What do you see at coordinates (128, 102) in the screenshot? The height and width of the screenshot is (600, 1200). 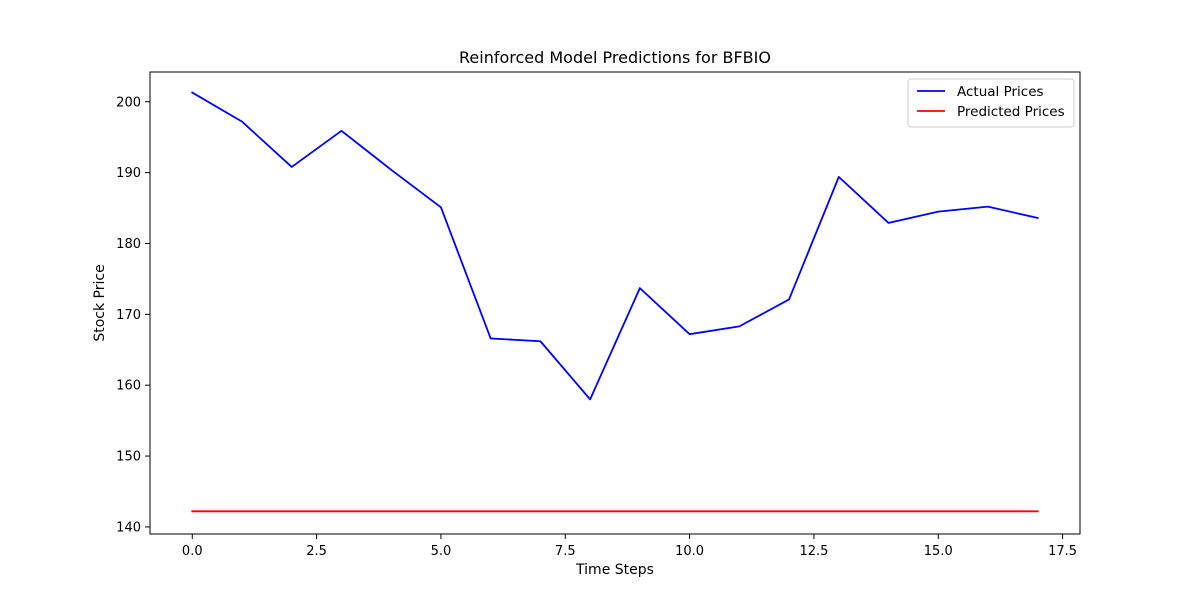 I see `y-tick-label: 200` at bounding box center [128, 102].